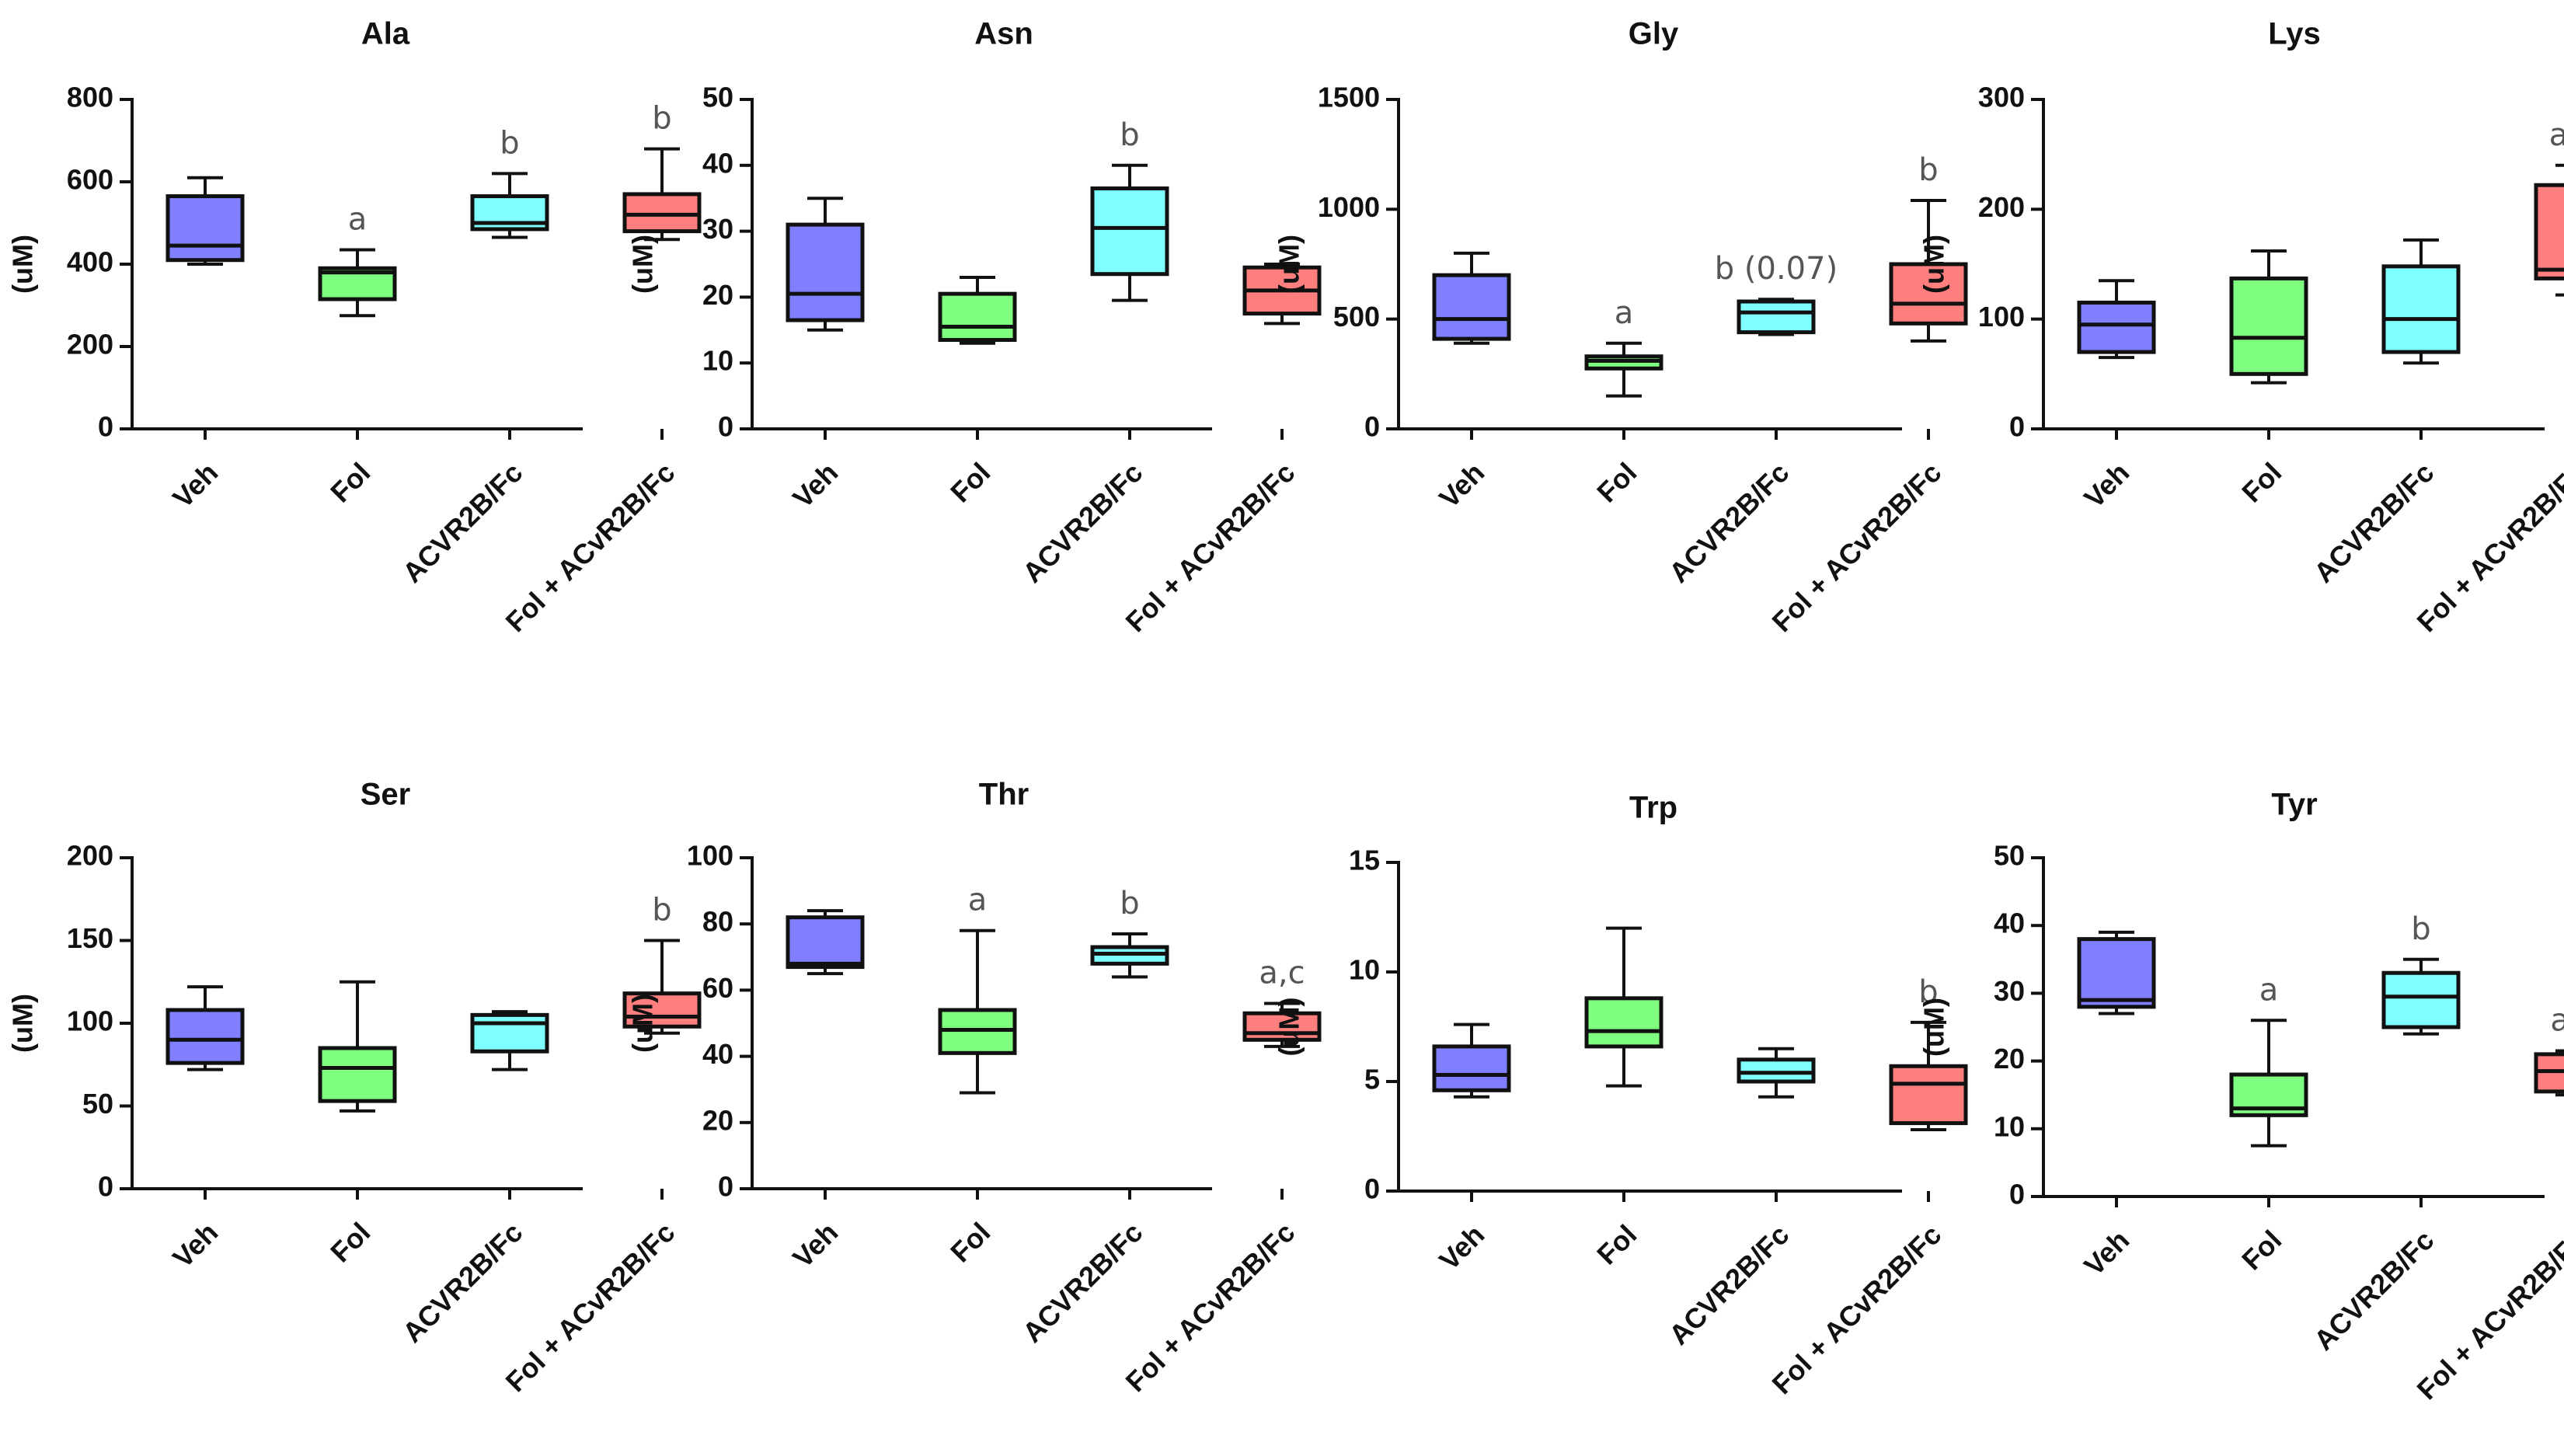 Image resolution: width=2564 pixels, height=1456 pixels. What do you see at coordinates (90, 262) in the screenshot?
I see `y-tick-label: 400` at bounding box center [90, 262].